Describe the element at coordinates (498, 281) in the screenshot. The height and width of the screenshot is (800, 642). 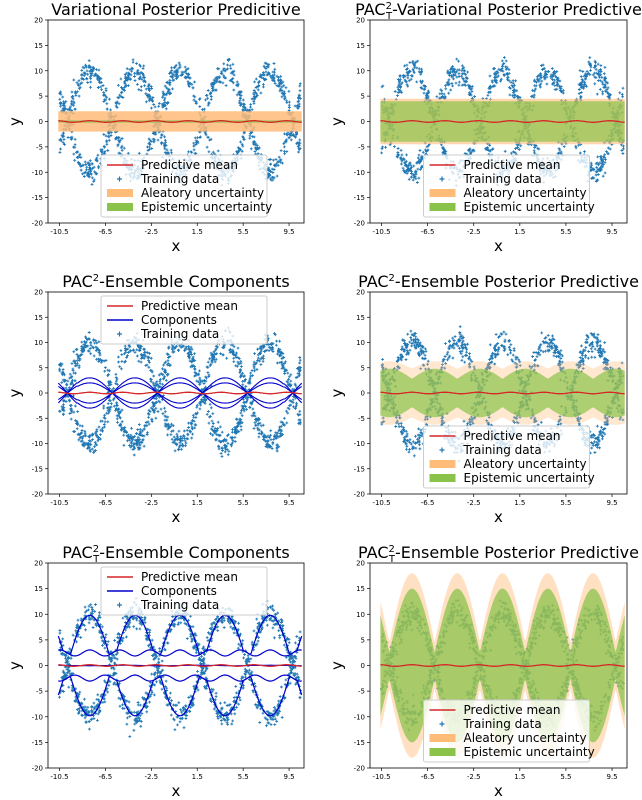
I see `chart-title: PAC2-Ensemble Posterior Predictive` at that location.